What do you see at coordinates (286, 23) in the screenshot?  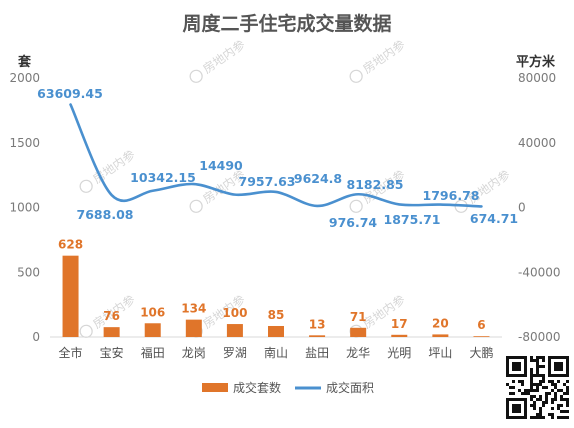 I see `chart-title: 周度二手住宅成交量数据` at bounding box center [286, 23].